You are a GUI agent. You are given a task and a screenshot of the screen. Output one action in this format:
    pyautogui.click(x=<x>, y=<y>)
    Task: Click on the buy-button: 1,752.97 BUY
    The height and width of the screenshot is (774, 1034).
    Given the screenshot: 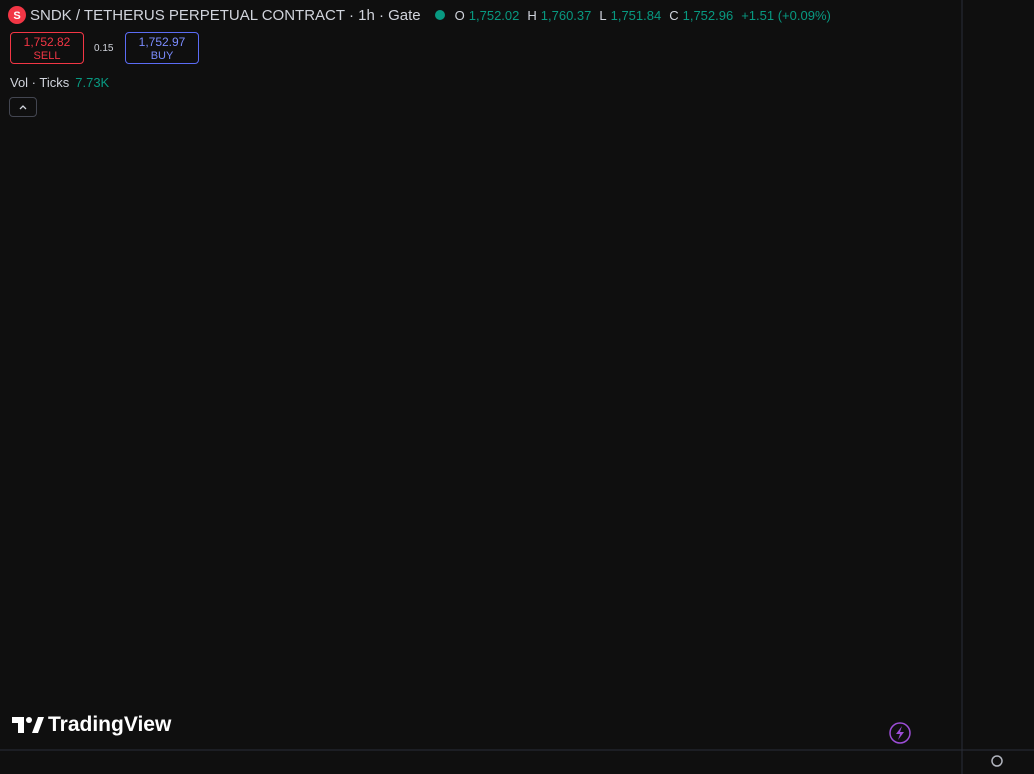 What is the action you would take?
    pyautogui.click(x=162, y=48)
    